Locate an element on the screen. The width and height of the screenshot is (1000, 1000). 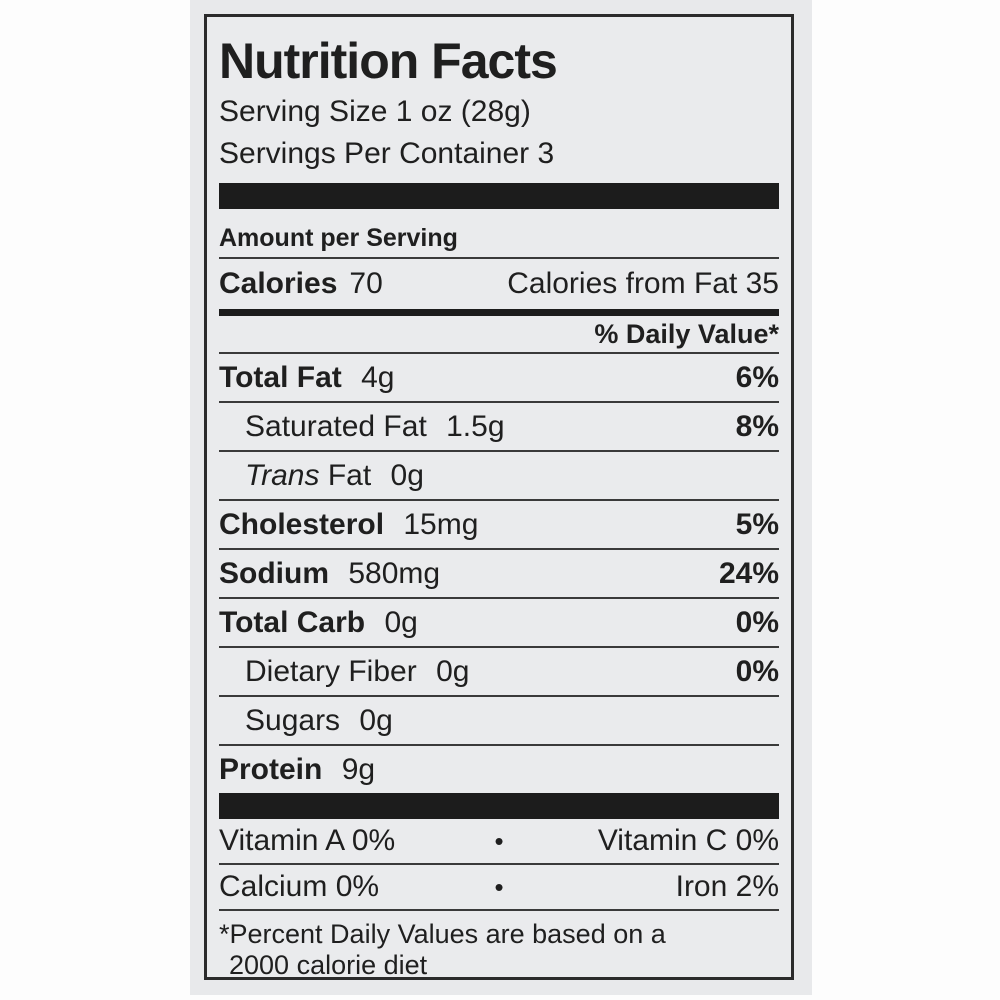
nutrient-row-sodium: Sodium 580mg 24% is located at coordinates (499, 574).